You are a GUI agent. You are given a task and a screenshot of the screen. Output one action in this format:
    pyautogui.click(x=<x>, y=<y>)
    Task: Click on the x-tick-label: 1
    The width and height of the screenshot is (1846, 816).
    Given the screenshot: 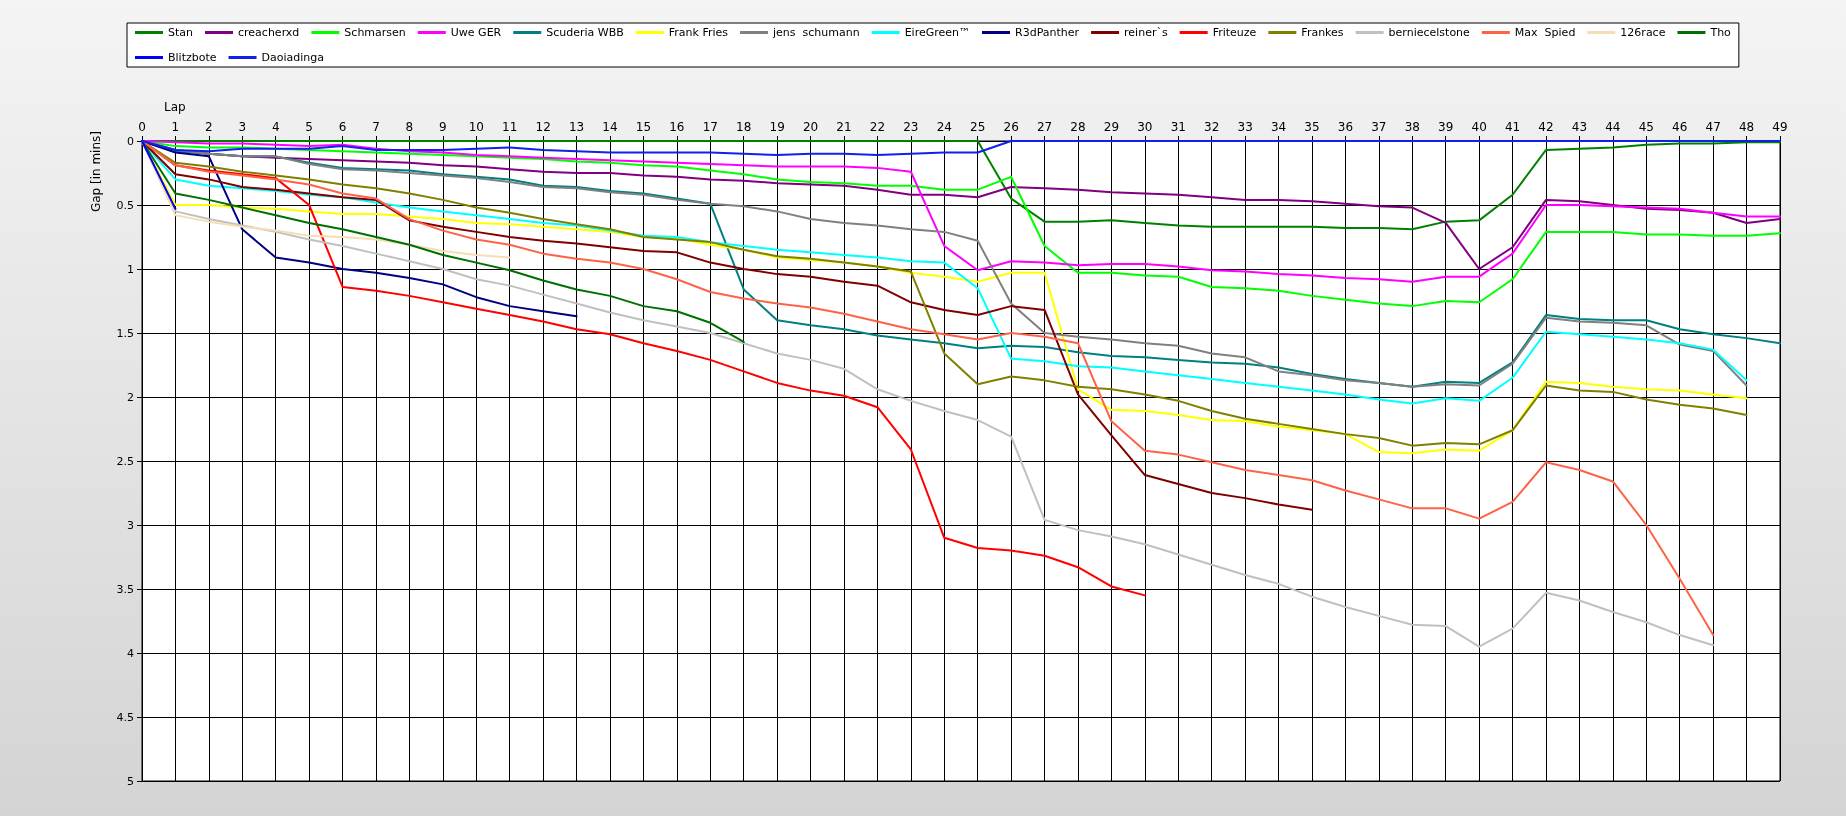 What is the action you would take?
    pyautogui.click(x=175, y=127)
    